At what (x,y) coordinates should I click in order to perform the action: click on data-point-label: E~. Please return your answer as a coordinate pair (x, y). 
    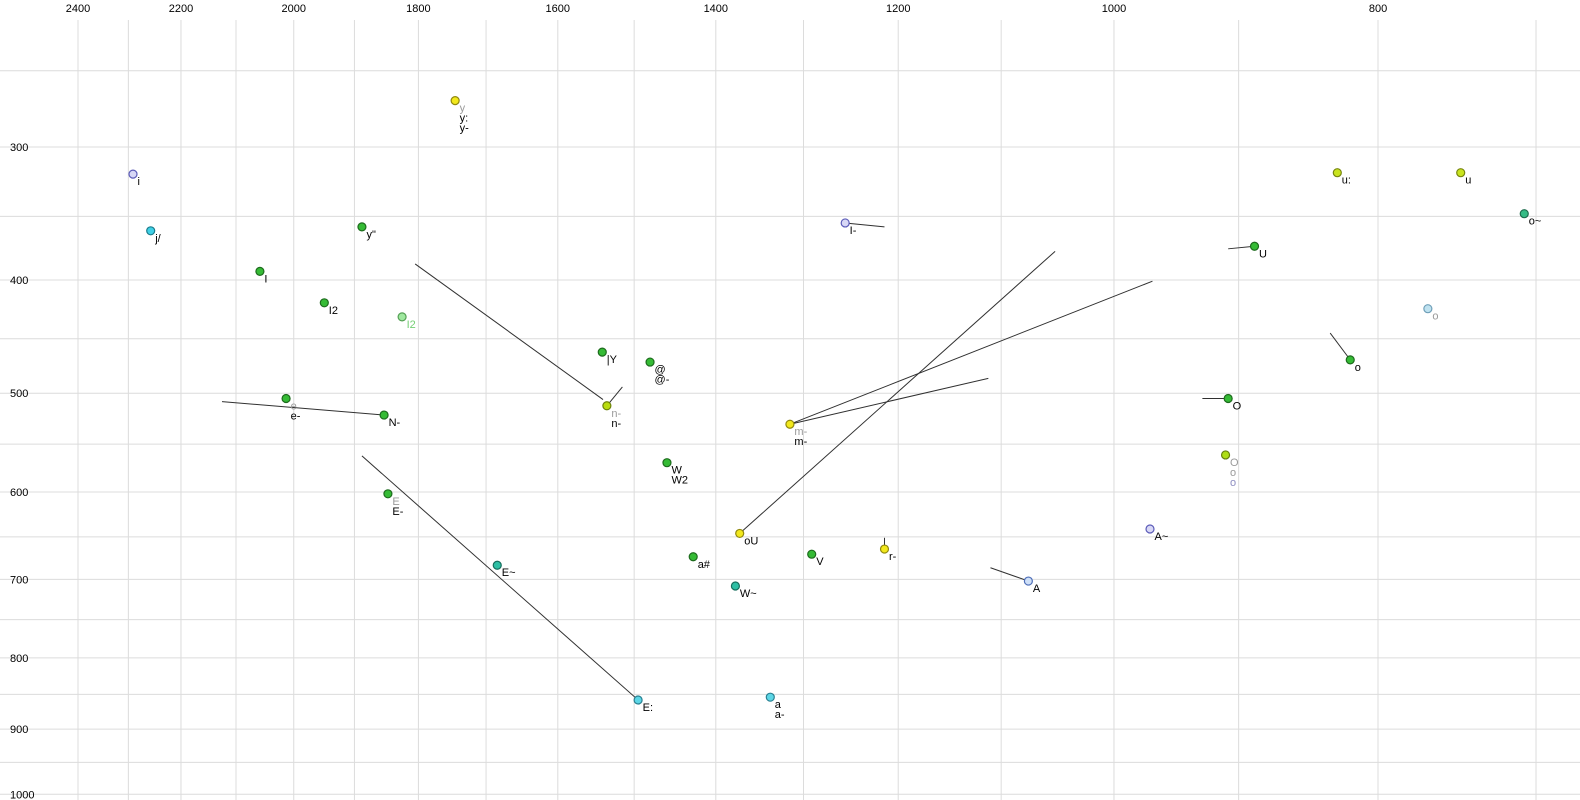
    Looking at the image, I should click on (509, 573).